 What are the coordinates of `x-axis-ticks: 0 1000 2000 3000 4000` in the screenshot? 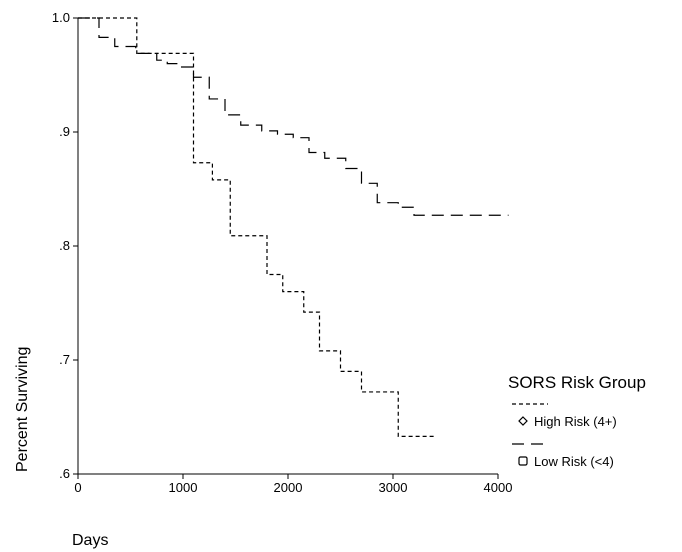 It's located at (293, 484).